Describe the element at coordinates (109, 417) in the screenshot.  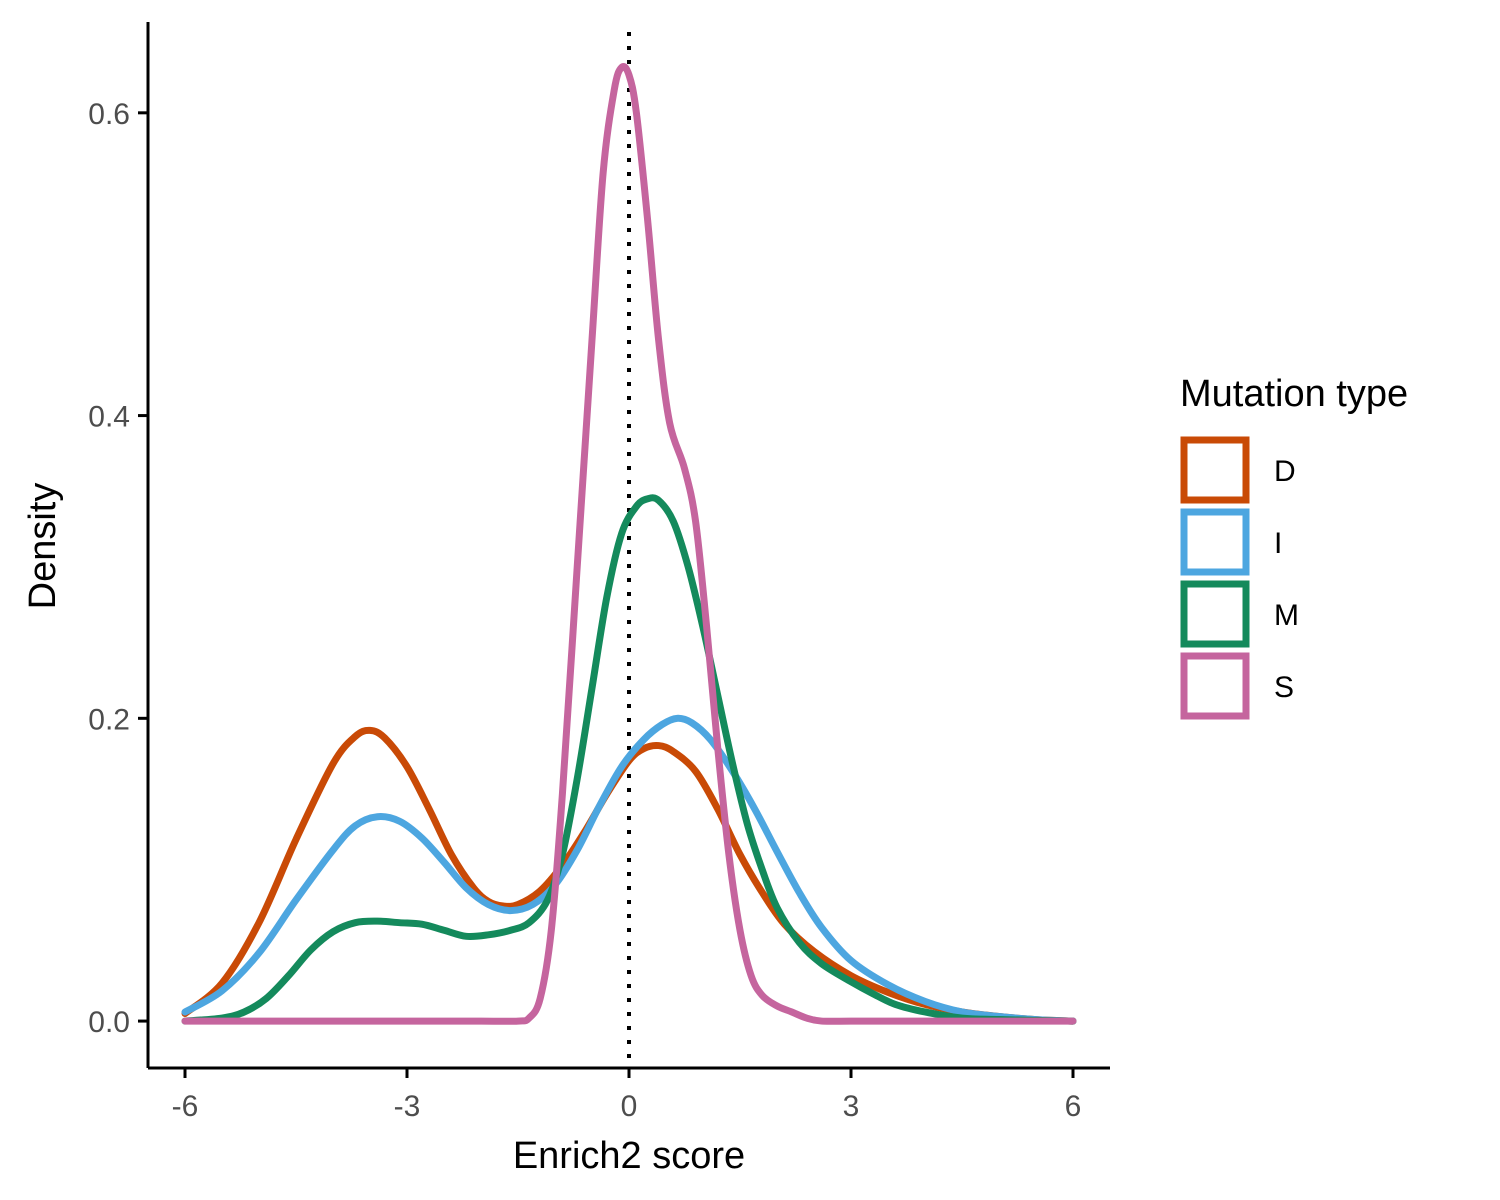
I see `y-tick-label: 0.4` at that location.